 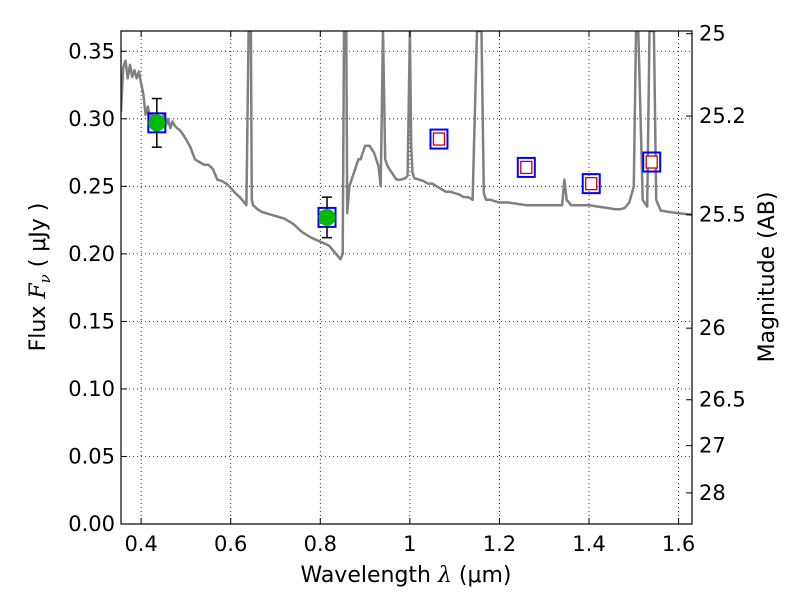 I want to click on y-tick-label: 0.15, so click(x=91, y=321).